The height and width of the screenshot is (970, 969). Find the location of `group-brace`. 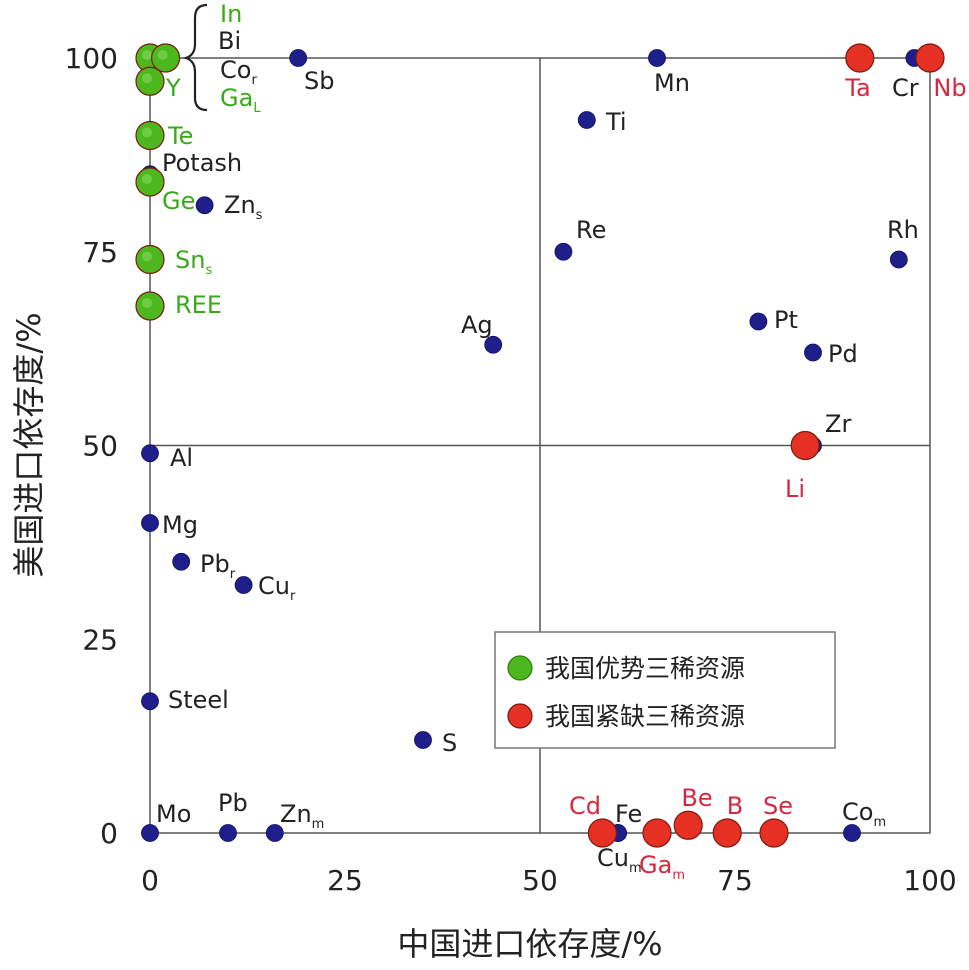

group-brace is located at coordinates (195, 57).